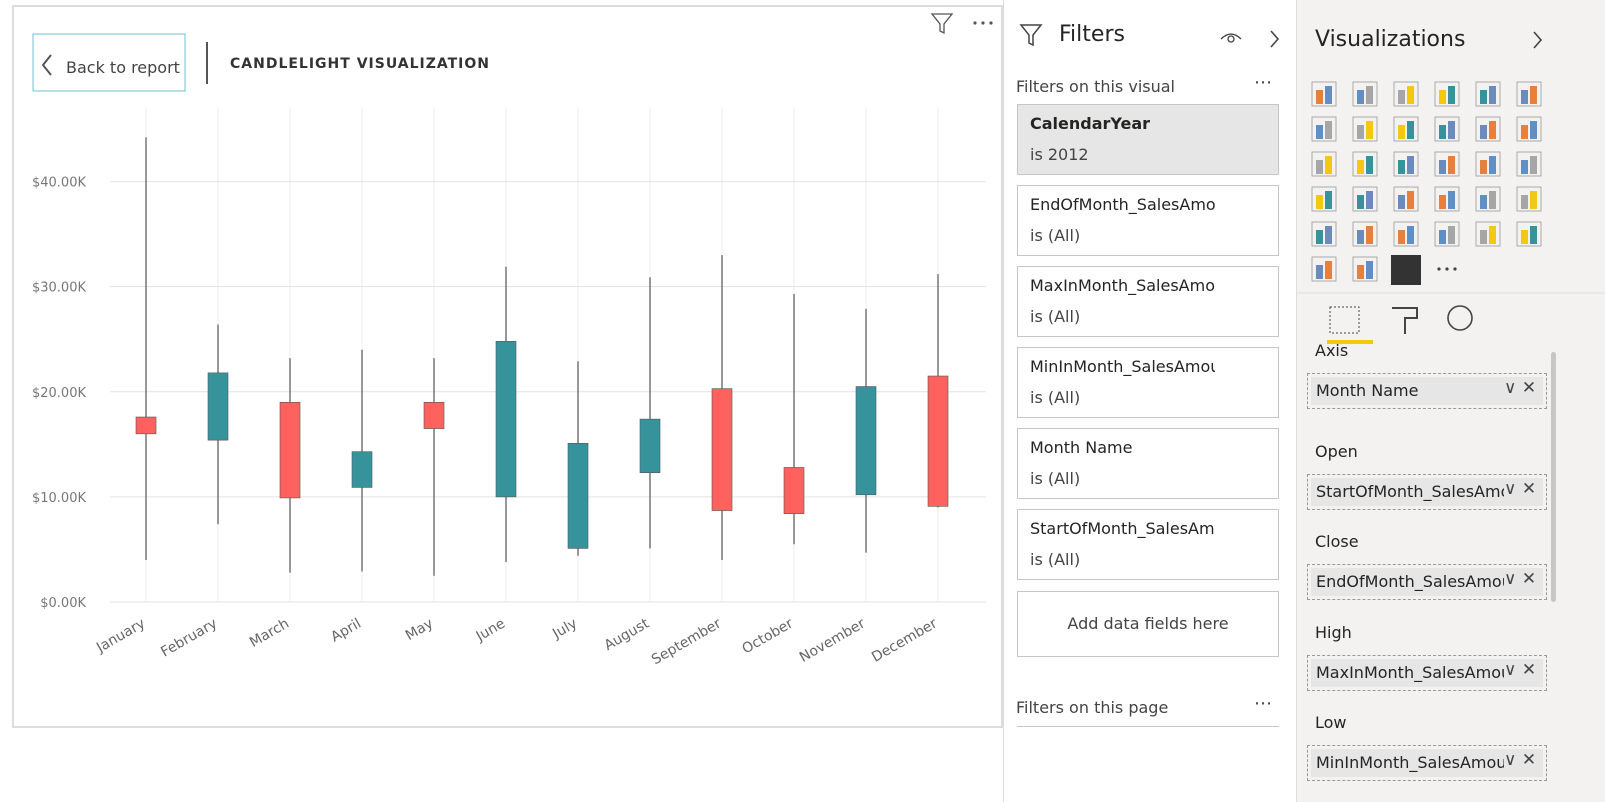 The image size is (1605, 802). I want to click on field-name: EndOfMonth_SalesAmou, so click(1410, 581).